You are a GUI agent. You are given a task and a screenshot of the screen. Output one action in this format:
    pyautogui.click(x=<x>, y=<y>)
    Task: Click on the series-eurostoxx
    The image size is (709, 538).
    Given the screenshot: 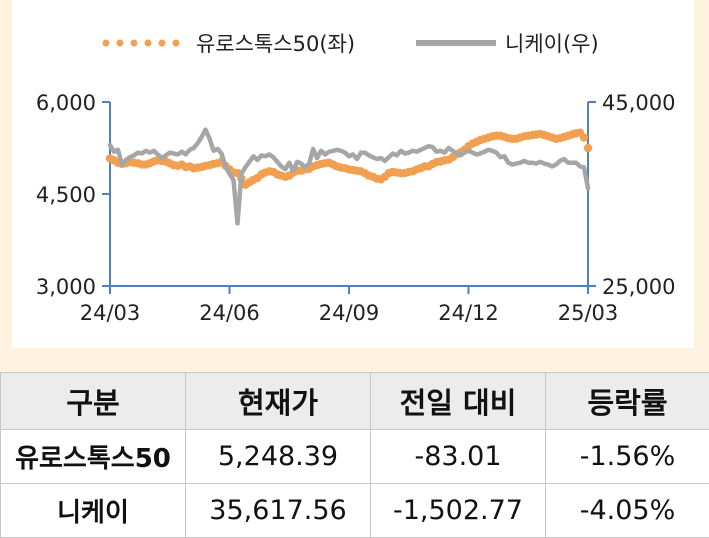 What is the action you would take?
    pyautogui.click(x=349, y=158)
    